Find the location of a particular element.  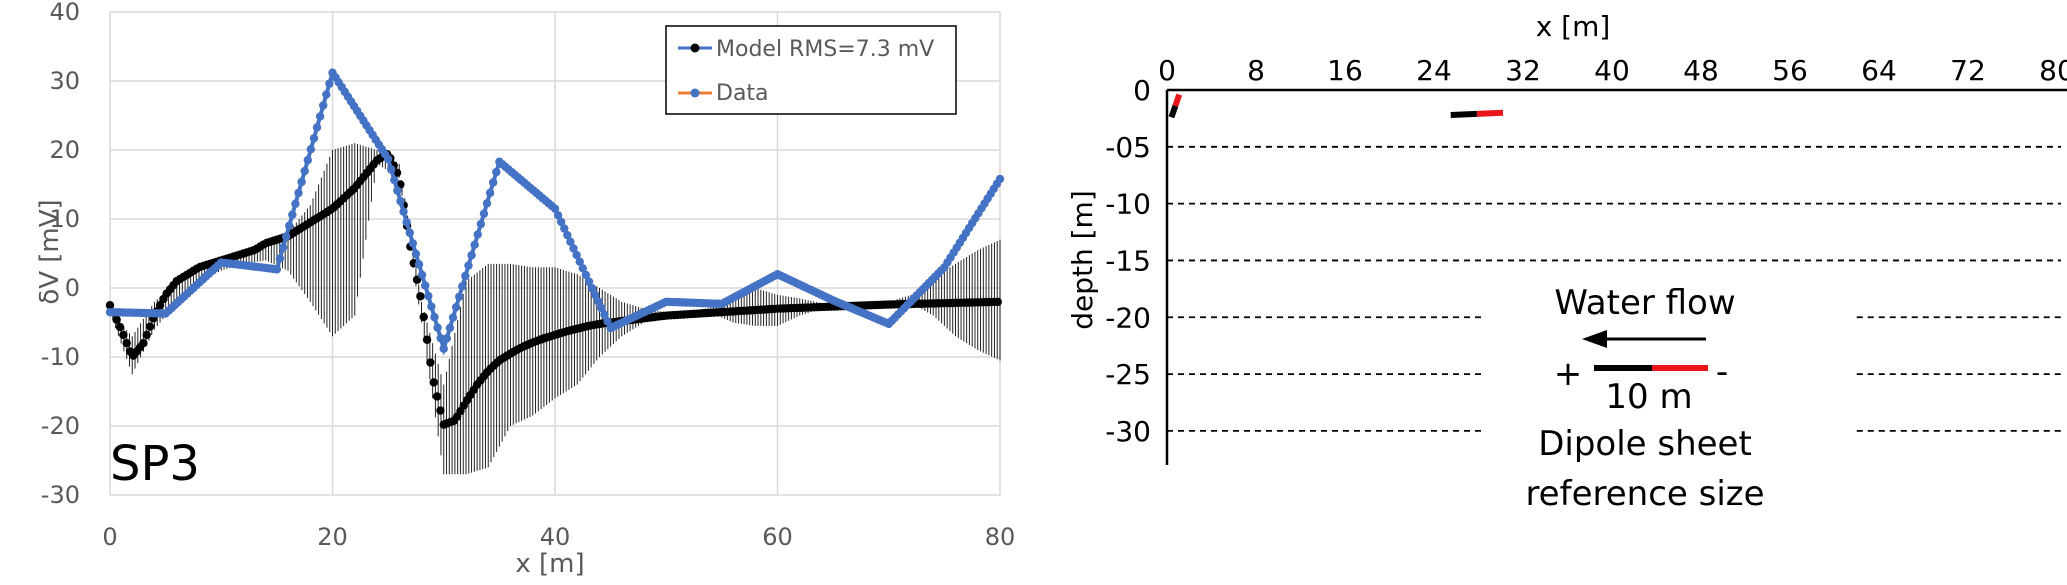

y-tick-label: 10 is located at coordinates (64, 219).